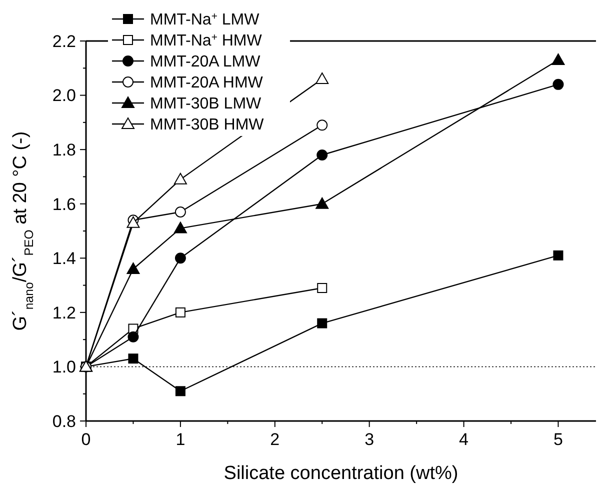 The image size is (597, 485). What do you see at coordinates (64, 367) in the screenshot?
I see `y-tick-label: 1.0` at bounding box center [64, 367].